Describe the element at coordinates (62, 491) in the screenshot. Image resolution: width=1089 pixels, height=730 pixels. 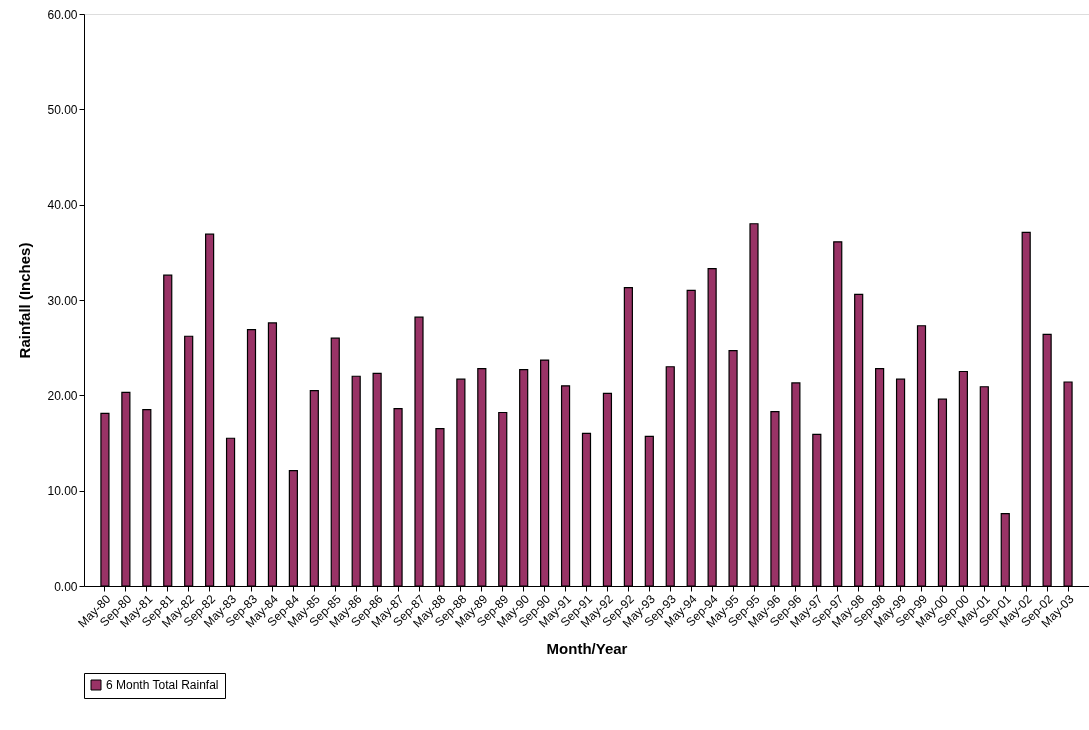
I see `y-tick-label: 10.00` at that location.